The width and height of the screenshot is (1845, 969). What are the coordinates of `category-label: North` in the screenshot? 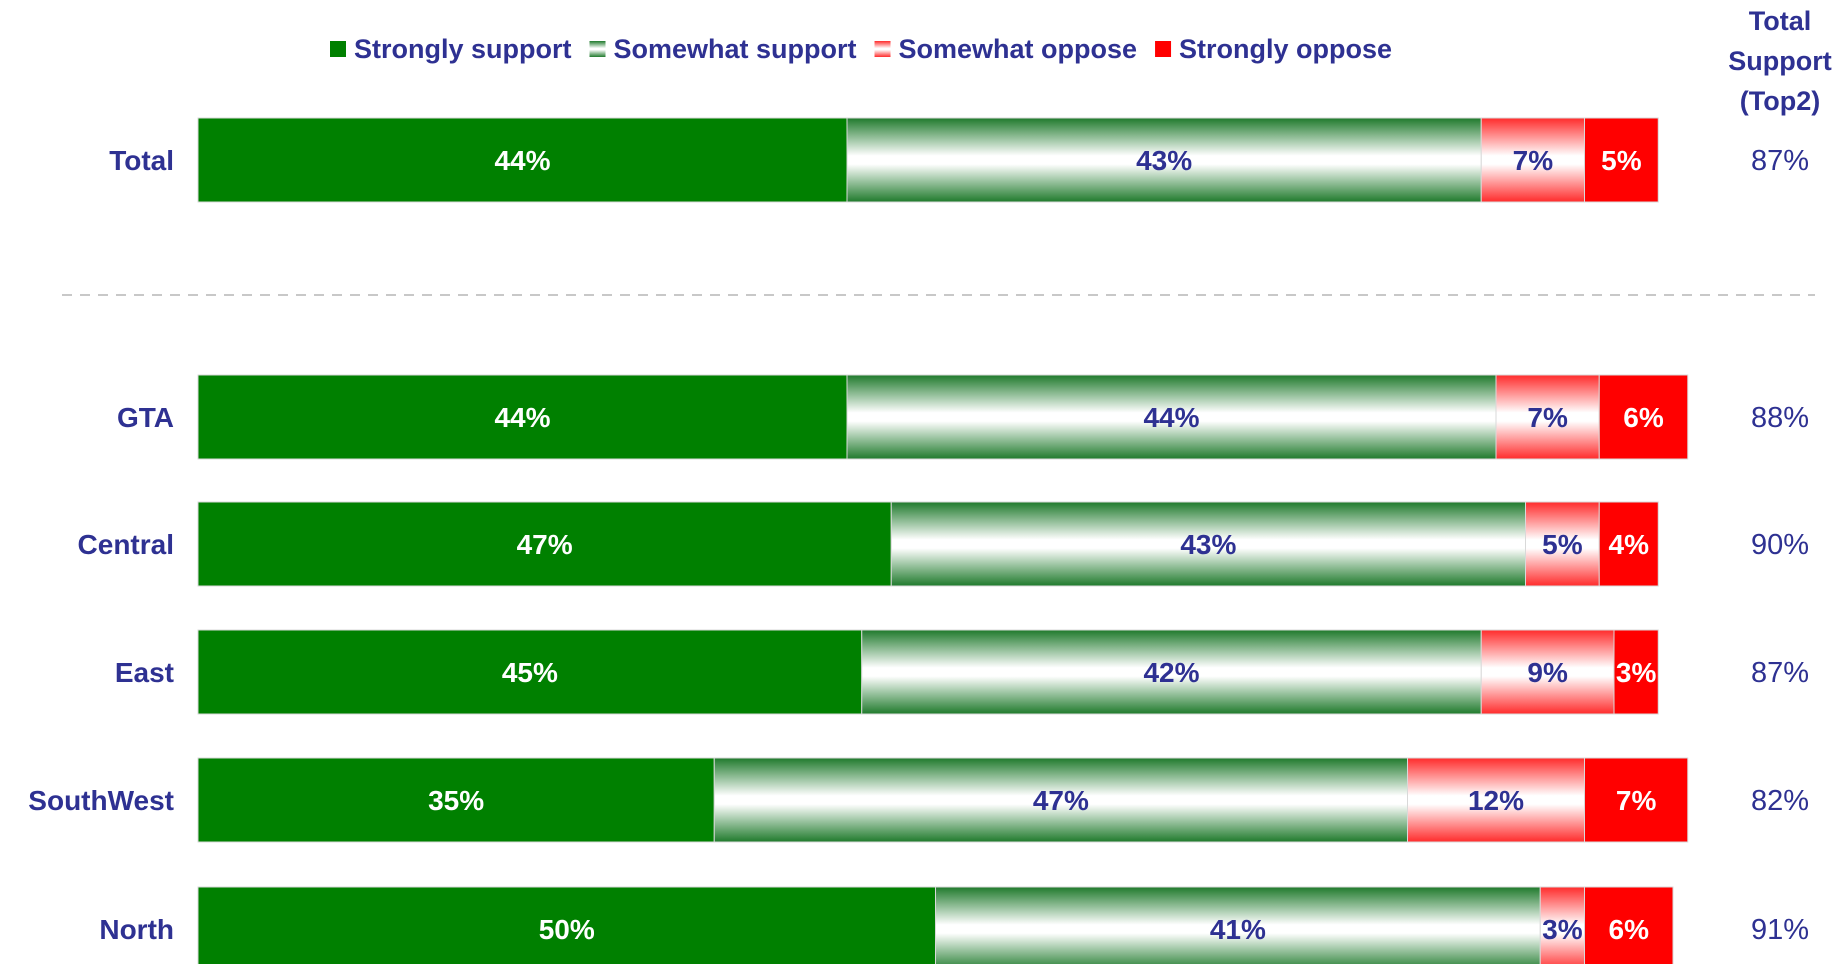 It's located at (136, 929).